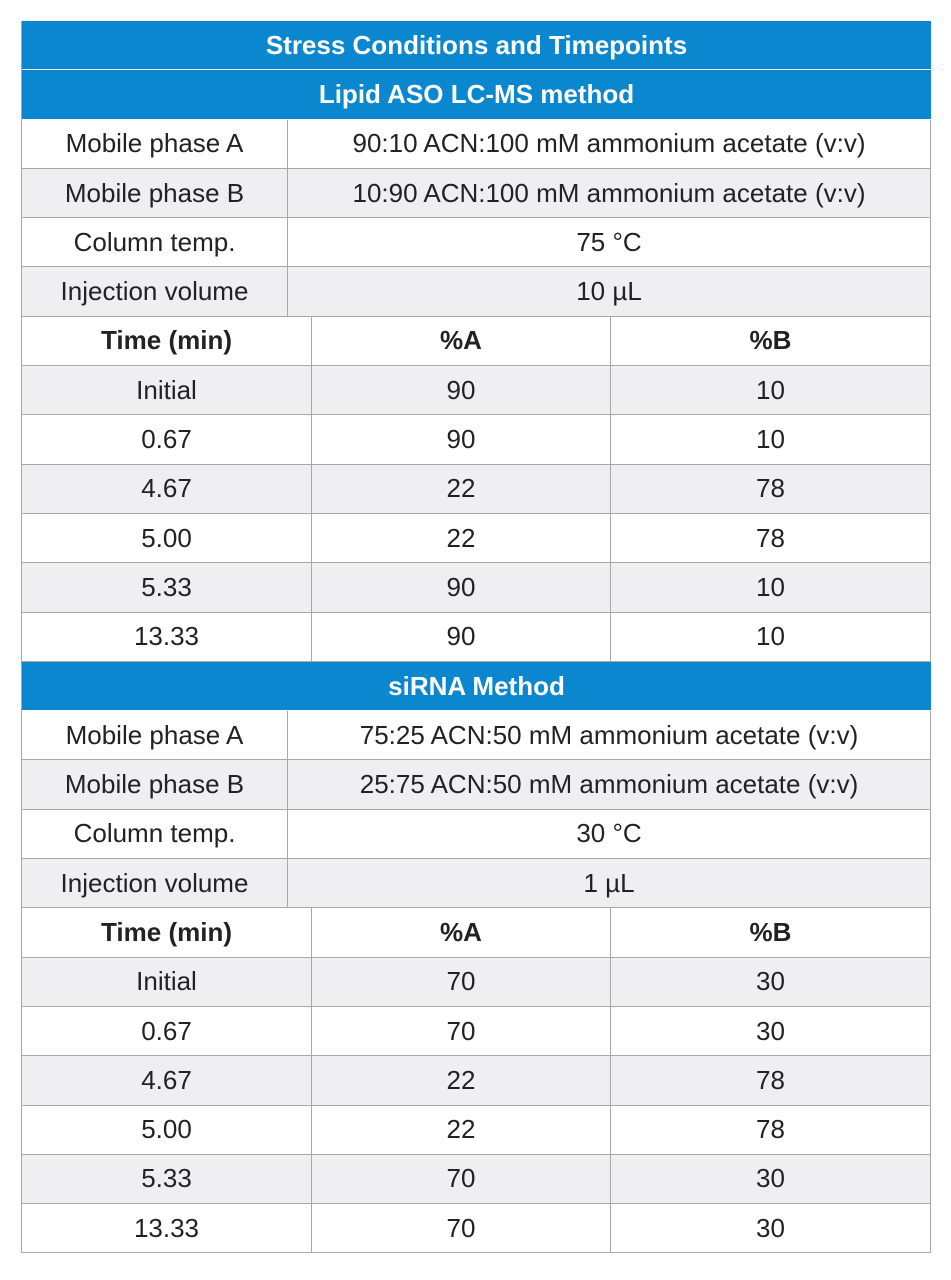 This screenshot has height=1280, width=951. What do you see at coordinates (609, 242) in the screenshot?
I see `param-value: 75 °C` at bounding box center [609, 242].